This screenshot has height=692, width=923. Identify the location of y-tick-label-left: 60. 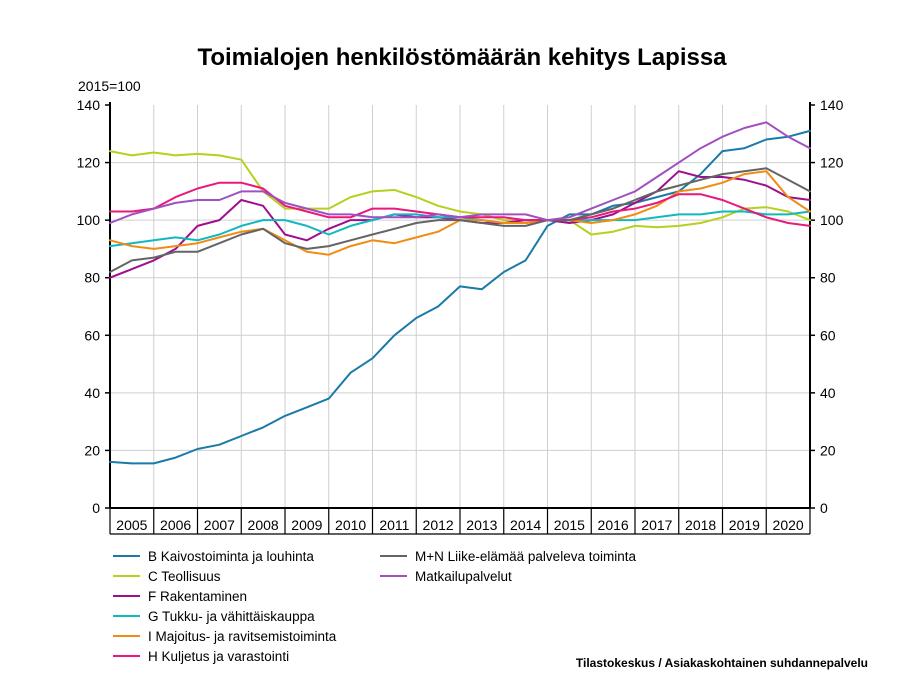
(92, 335).